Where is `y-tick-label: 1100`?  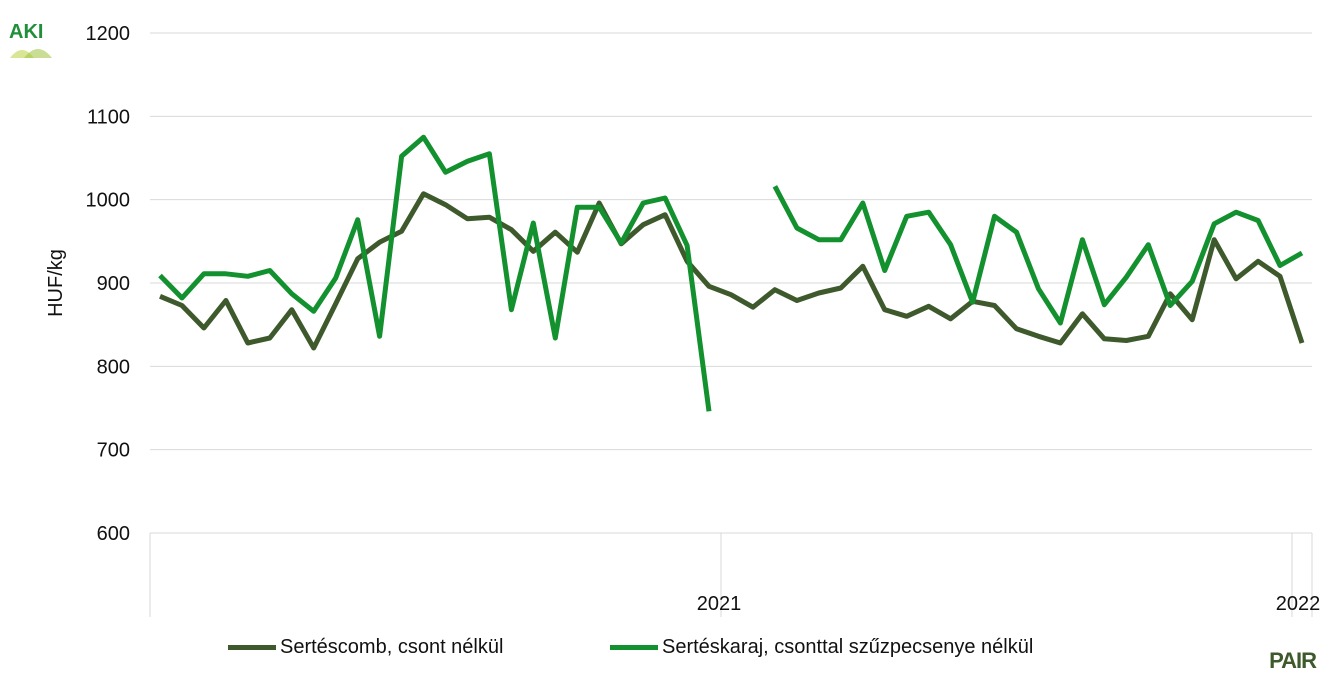
y-tick-label: 1100 is located at coordinates (108, 117).